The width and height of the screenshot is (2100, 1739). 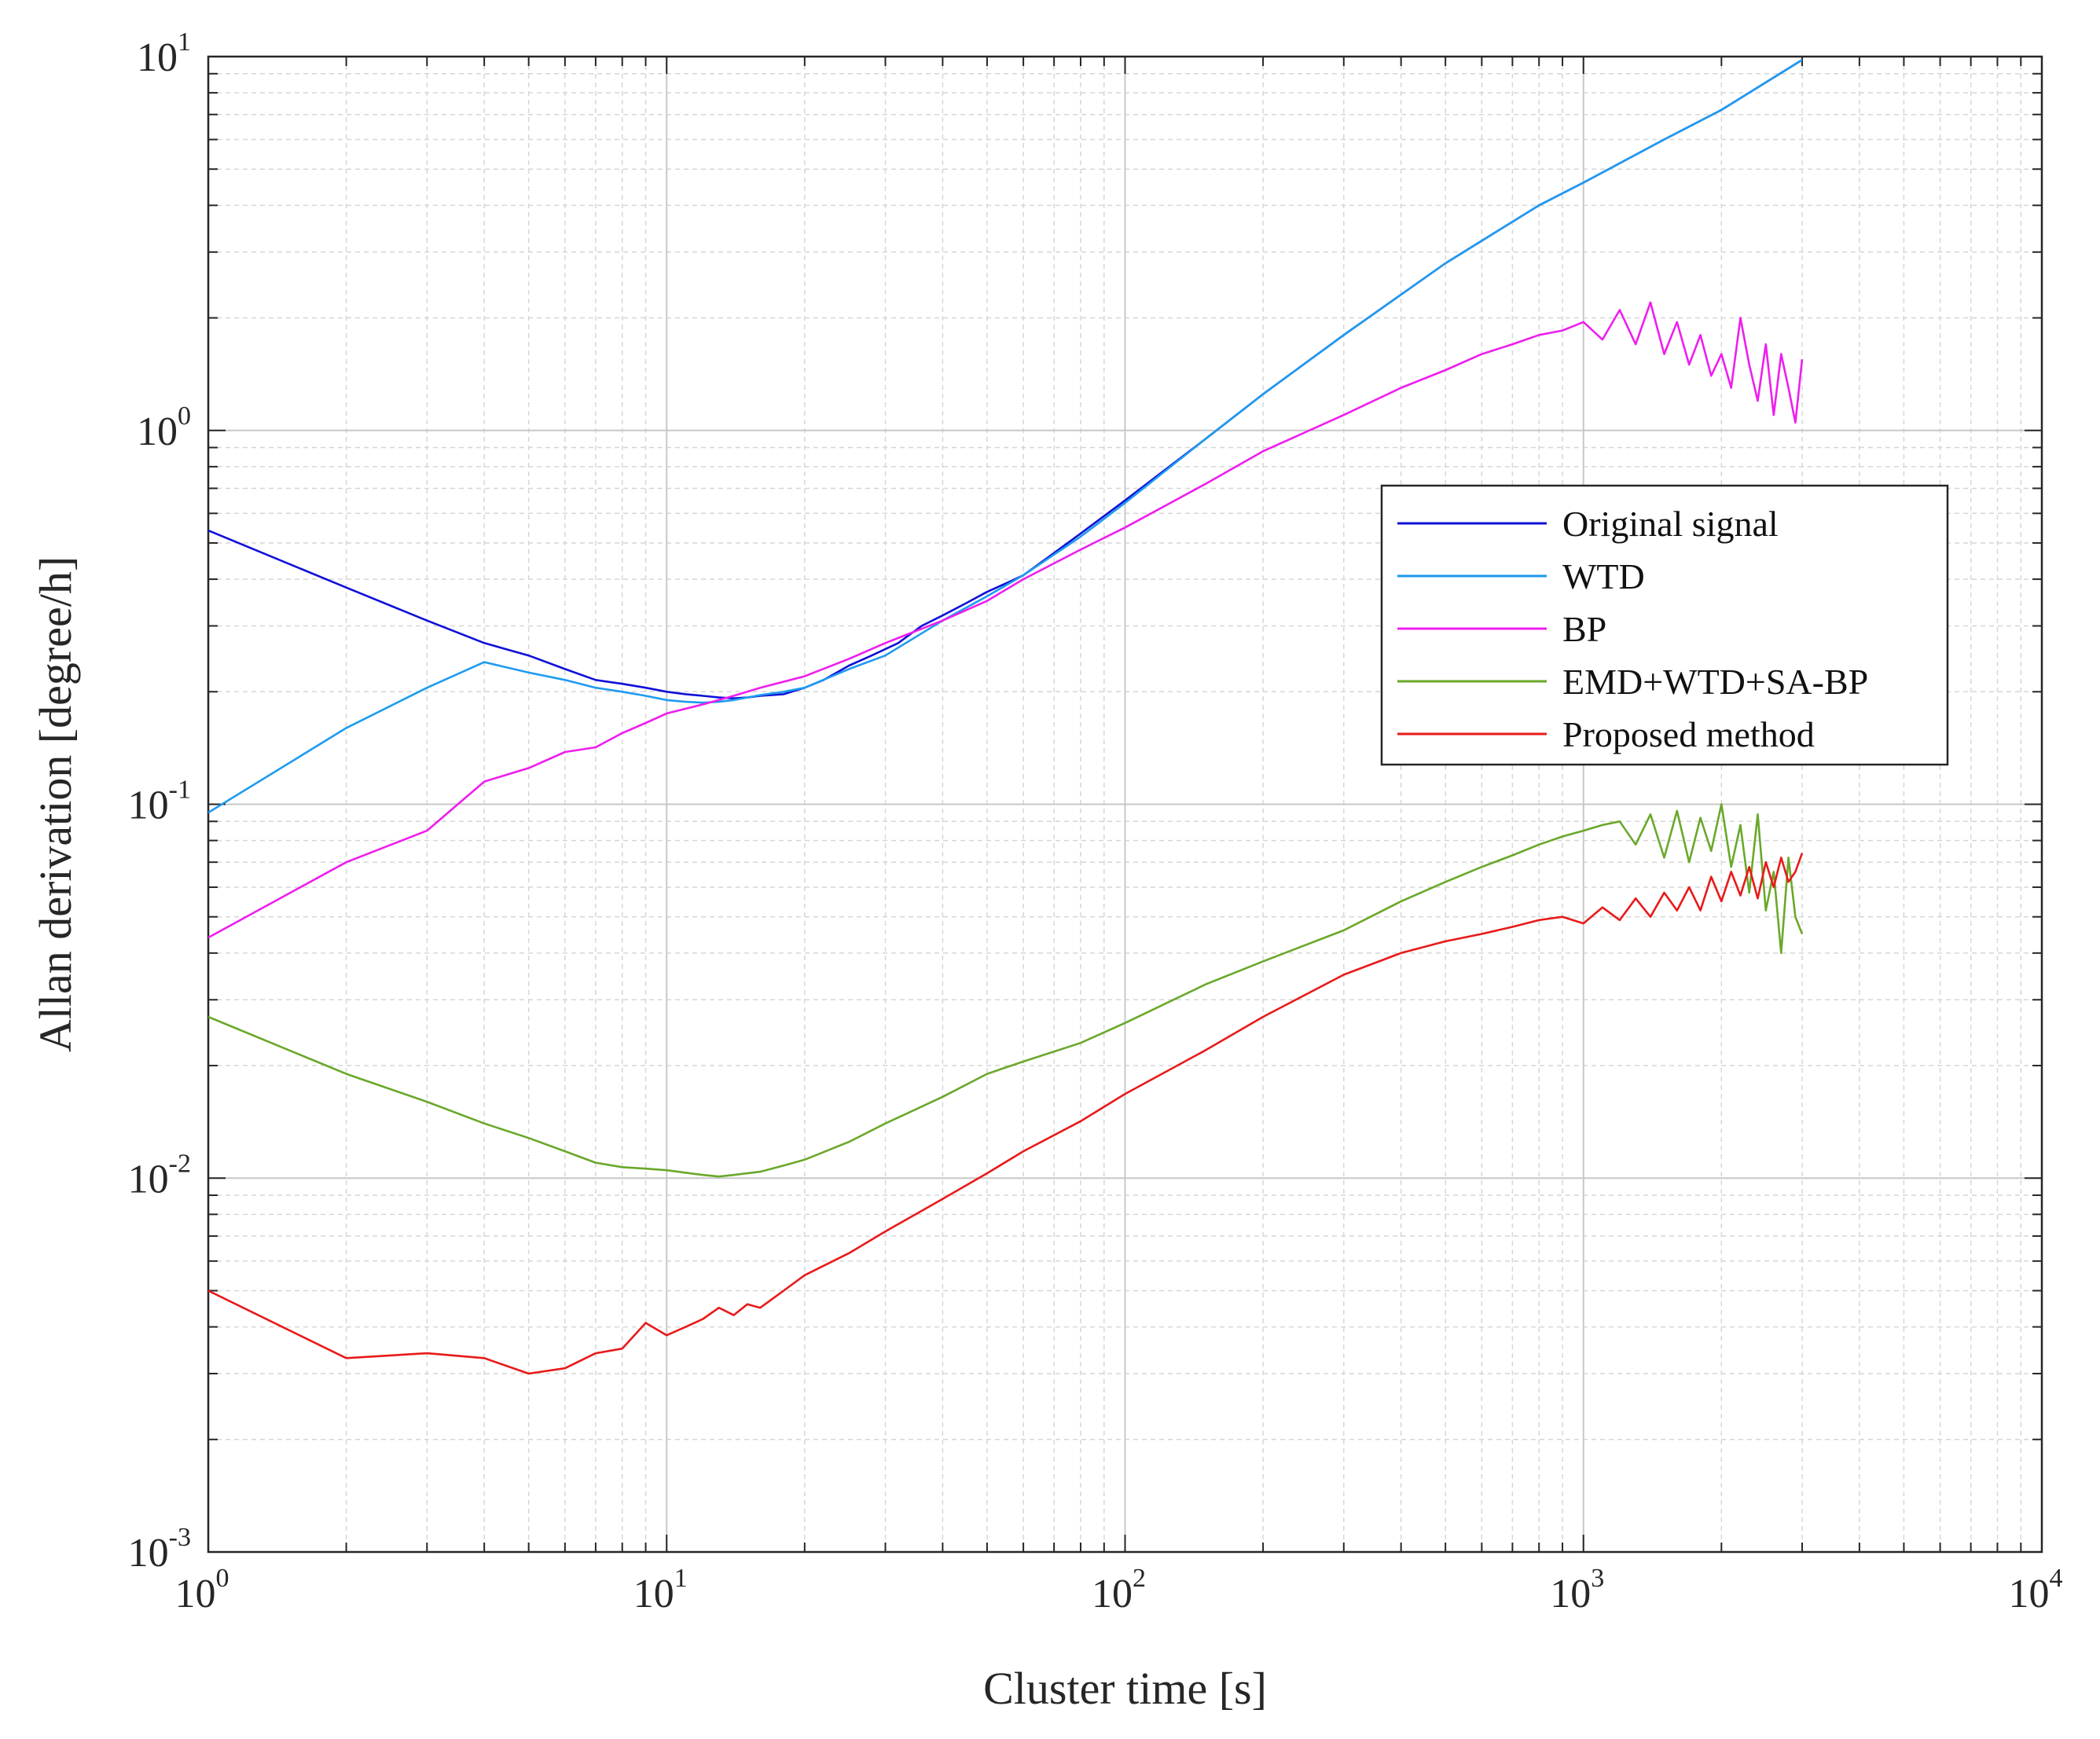 I want to click on y-tick-label: 10⁻³, so click(x=159, y=1549).